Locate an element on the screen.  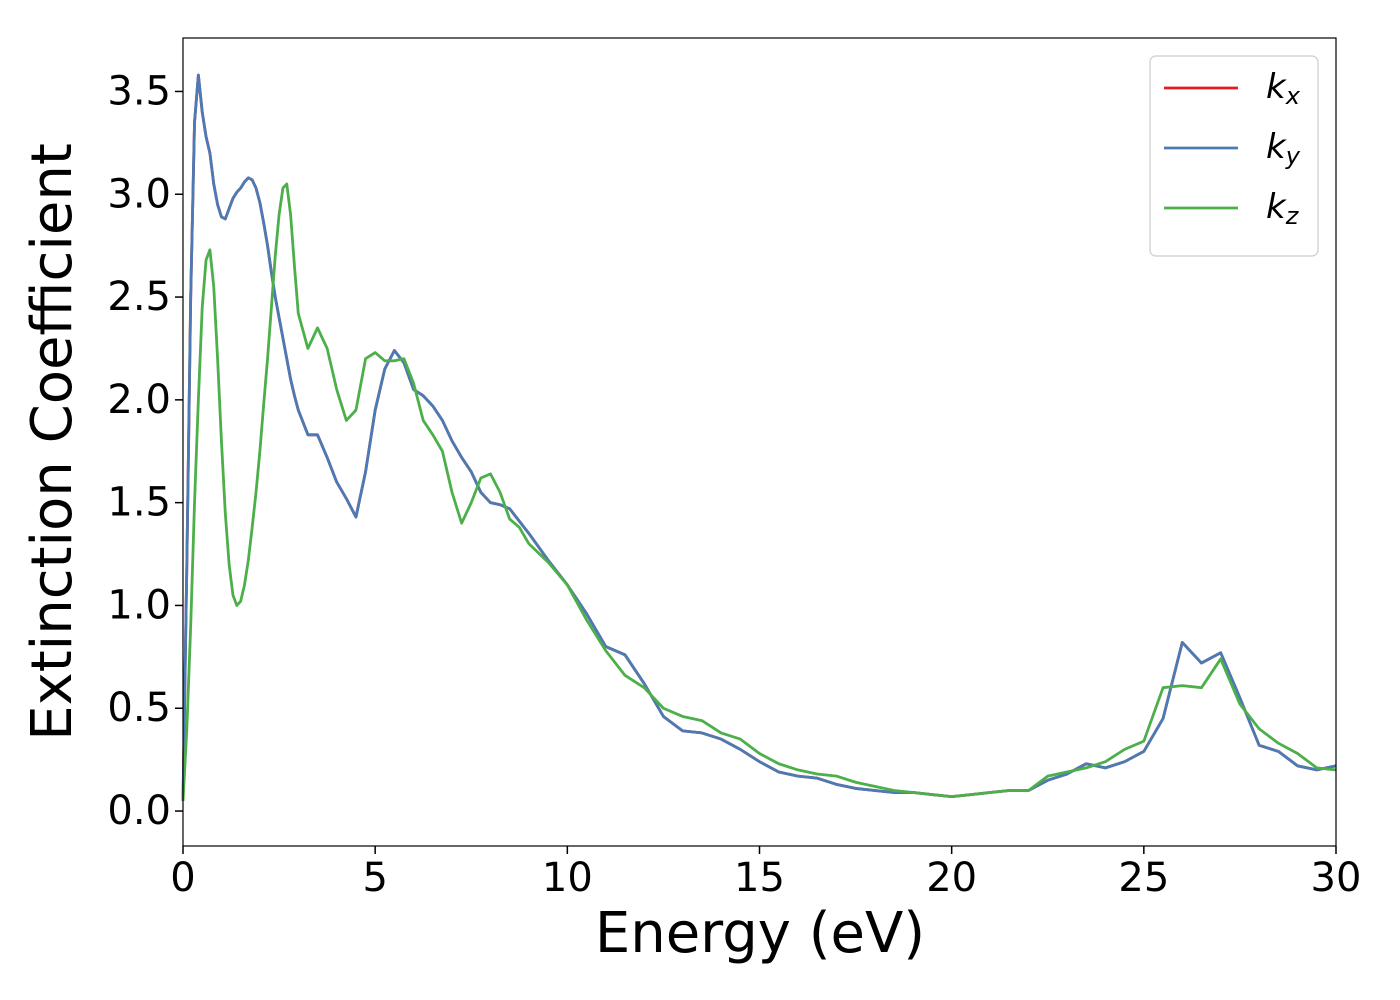
x-tick-label: 10 is located at coordinates (567, 878).